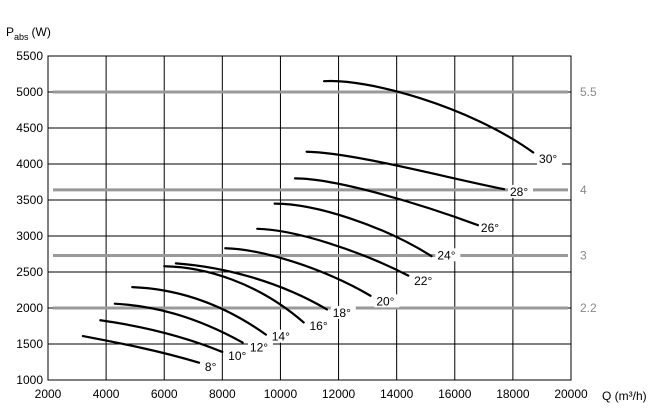 Image resolution: width=669 pixels, height=415 pixels. Describe the element at coordinates (29, 236) in the screenshot. I see `y-tick-label: 3000` at that location.